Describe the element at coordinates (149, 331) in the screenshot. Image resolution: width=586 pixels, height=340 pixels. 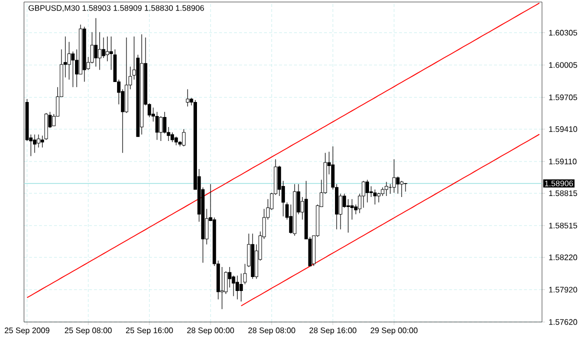
I see `x-tick-label: 25 Sep 16:00` at that location.